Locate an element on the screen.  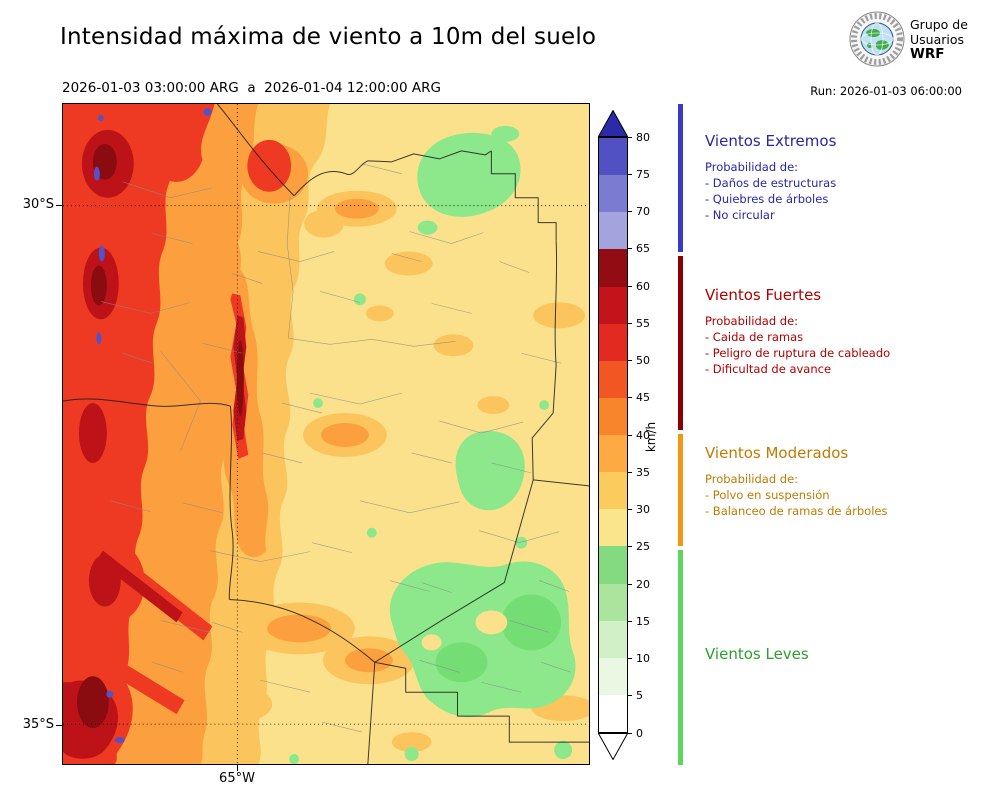
colorbar-tick: 60 is located at coordinates (639, 286).